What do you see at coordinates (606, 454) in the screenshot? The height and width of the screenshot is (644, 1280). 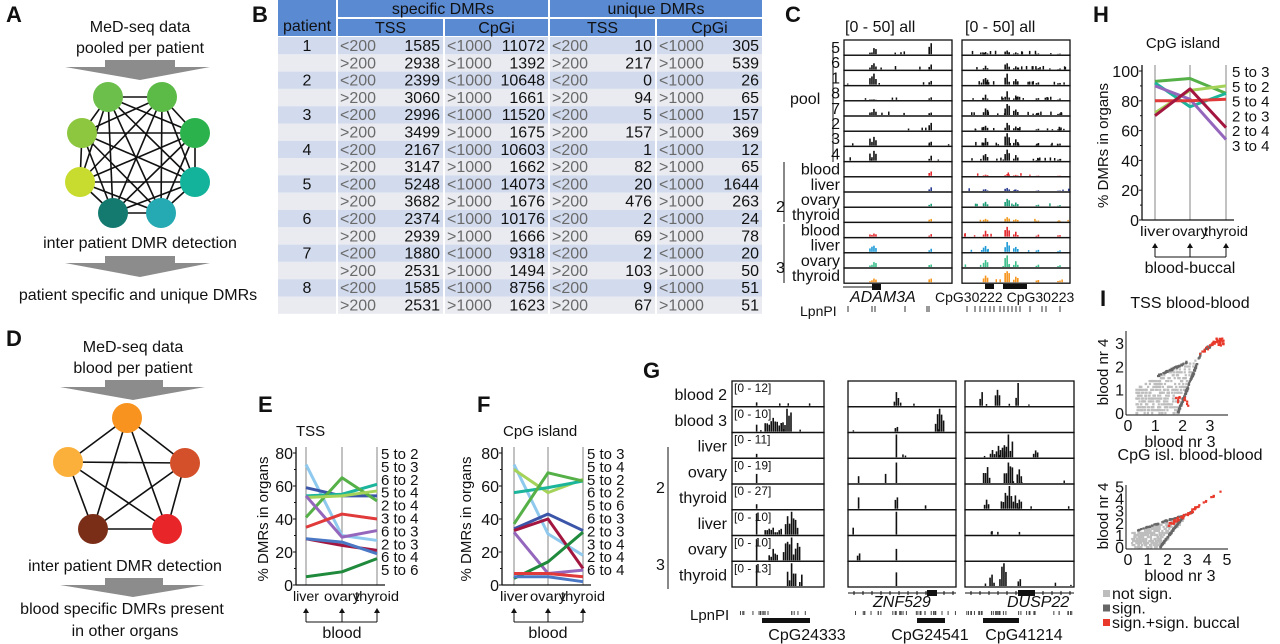 I see `legend-label: 5 to 3` at bounding box center [606, 454].